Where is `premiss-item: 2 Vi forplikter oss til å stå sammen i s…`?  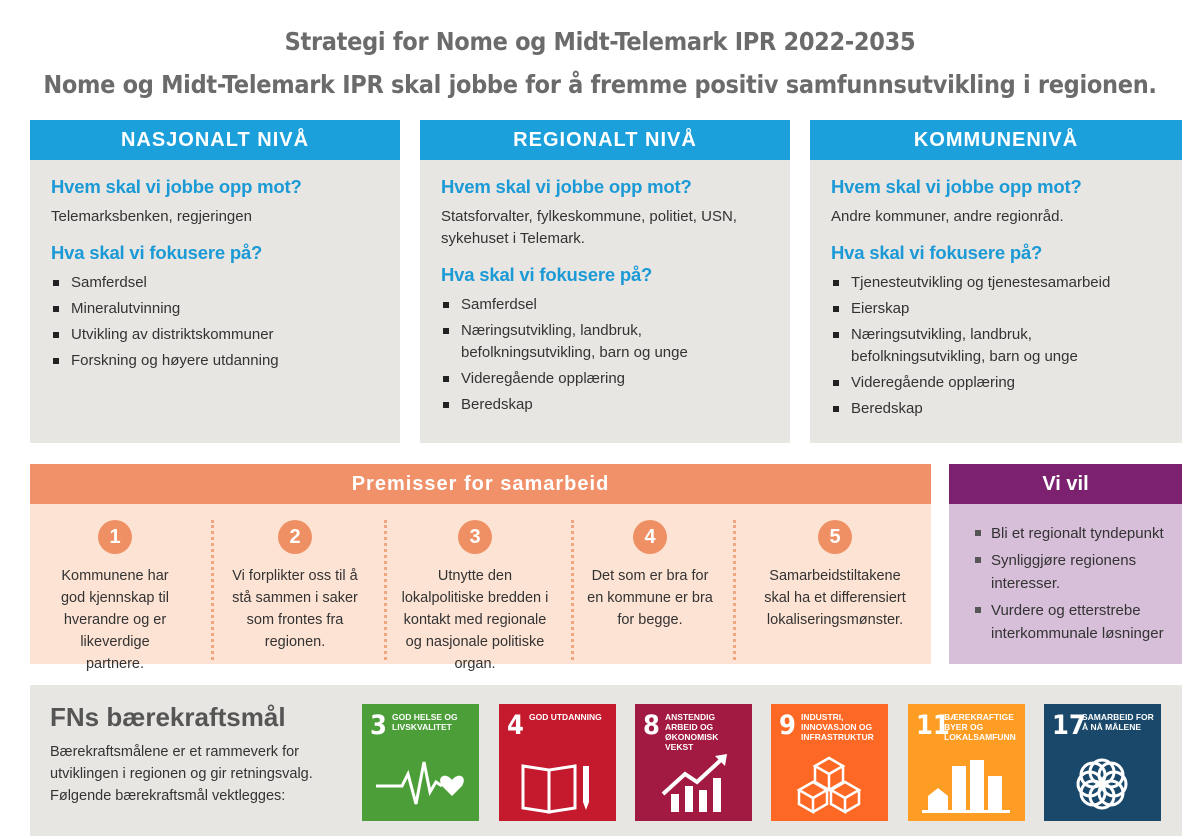 premiss-item: 2 Vi forplikter oss til å stå sammen i s… is located at coordinates (295, 586).